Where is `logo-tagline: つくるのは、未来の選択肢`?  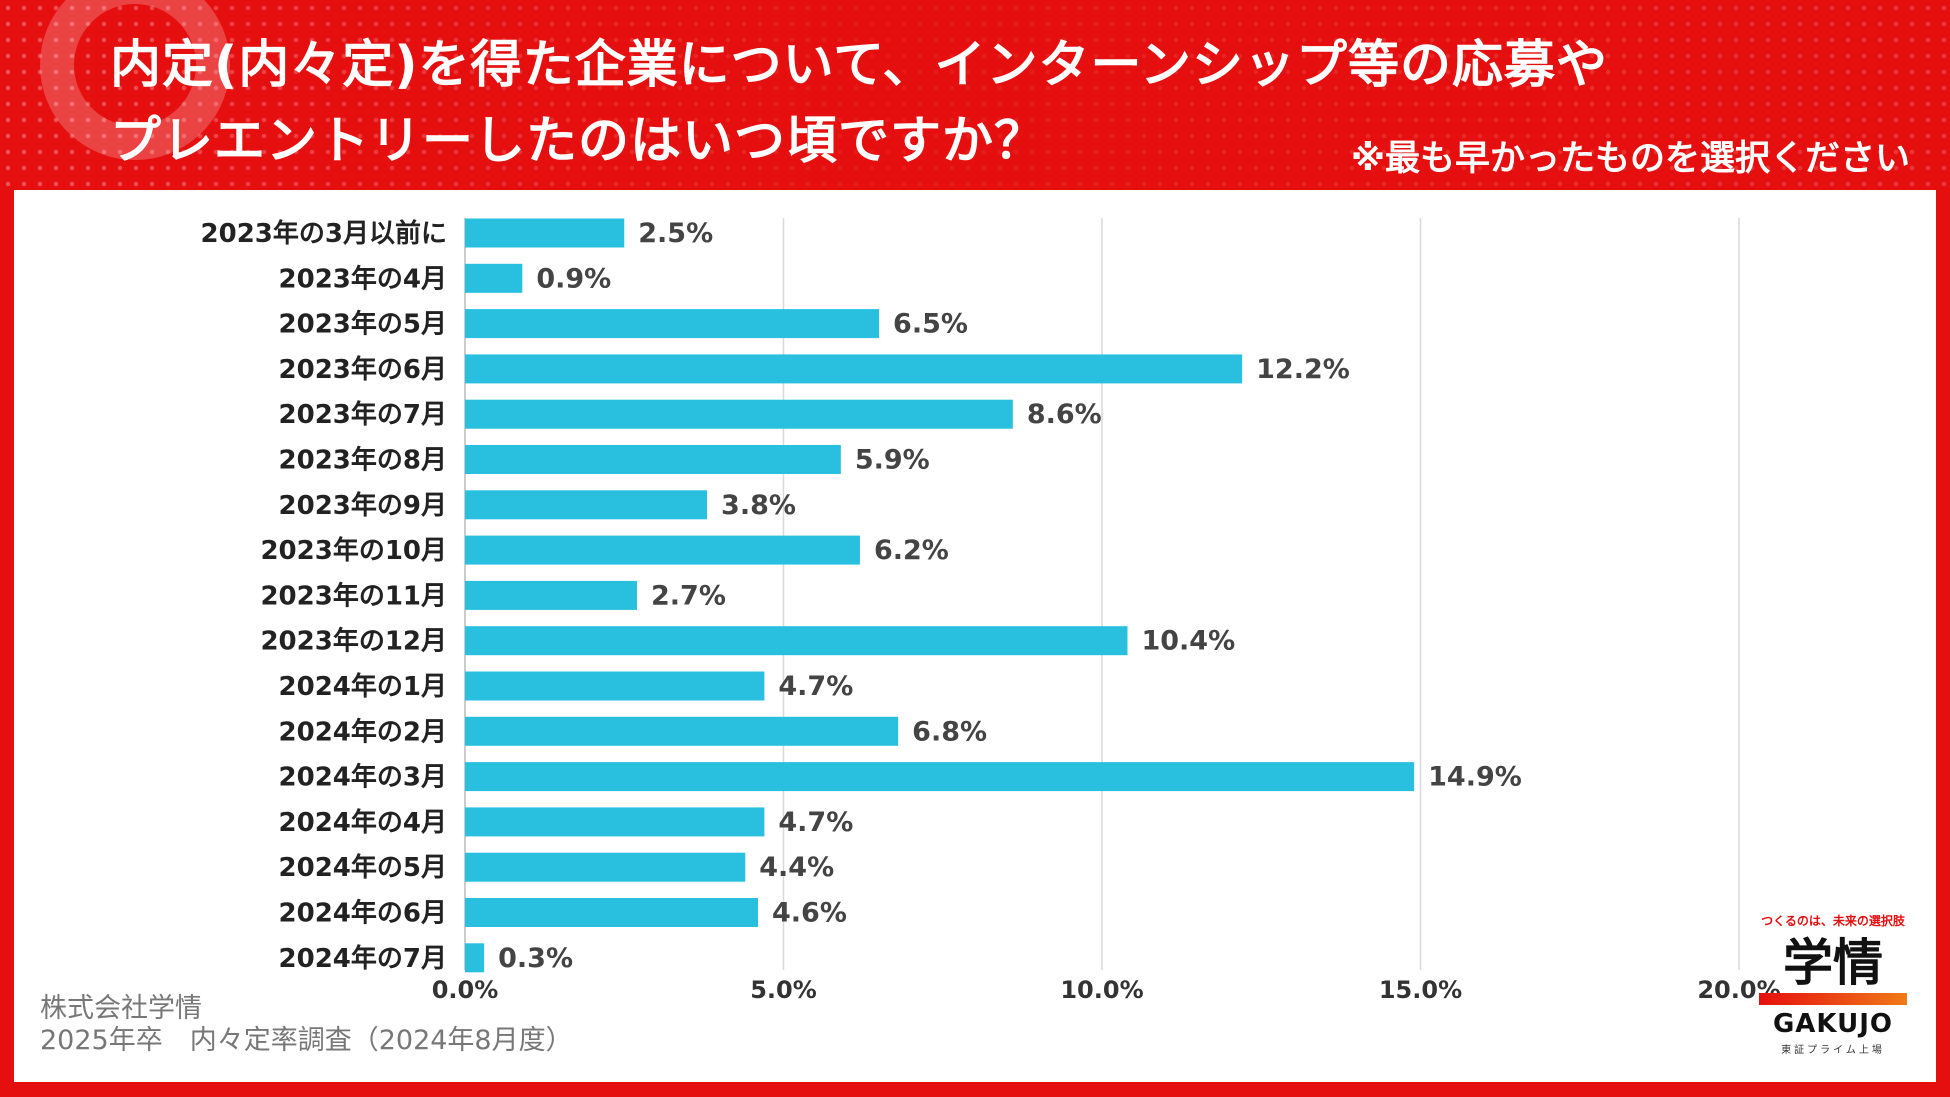 logo-tagline: つくるのは、未来の選択肢 is located at coordinates (1833, 921).